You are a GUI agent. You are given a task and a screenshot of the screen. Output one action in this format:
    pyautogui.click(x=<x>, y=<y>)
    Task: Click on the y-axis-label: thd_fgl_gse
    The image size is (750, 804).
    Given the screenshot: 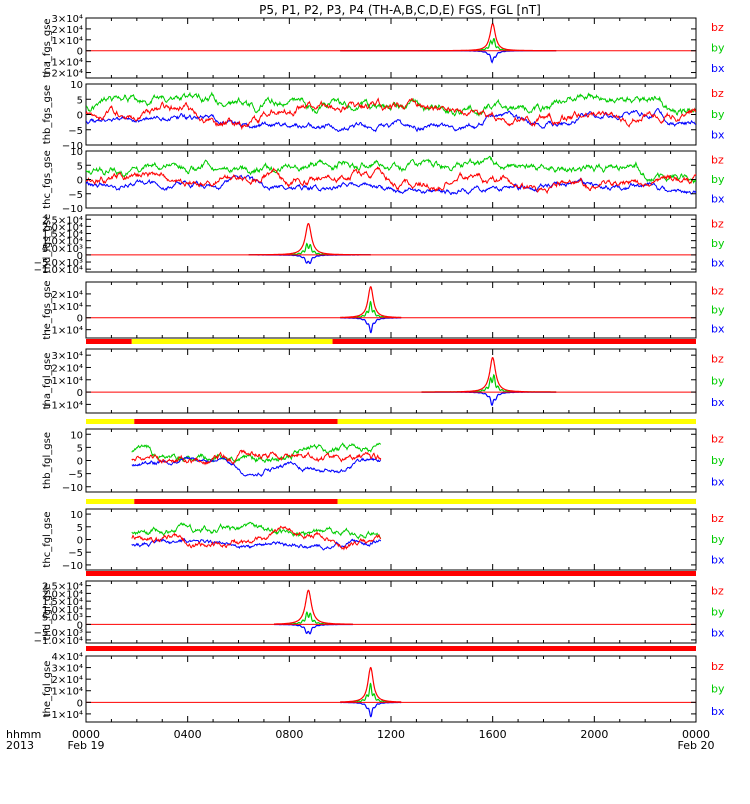 What is the action you would take?
    pyautogui.click(x=47, y=612)
    